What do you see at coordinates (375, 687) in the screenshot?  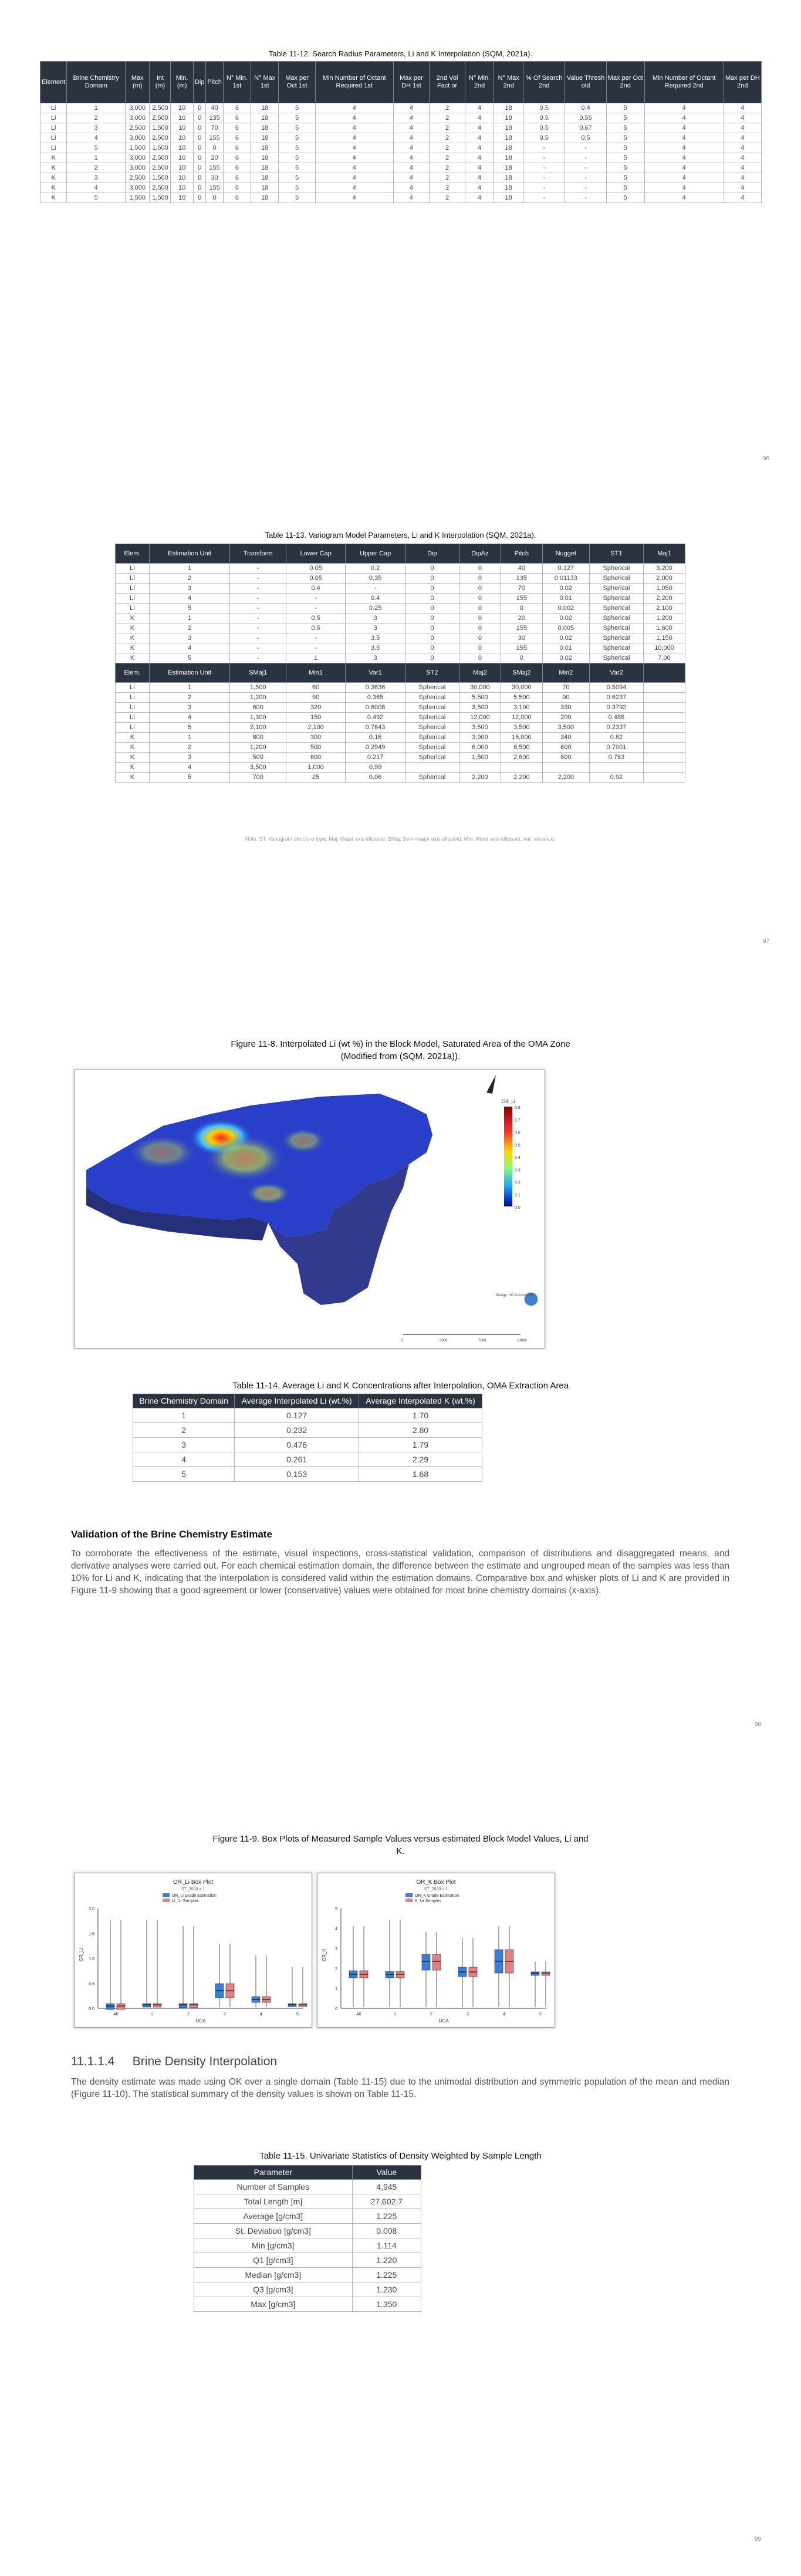 I see `table-cell: 0.3636` at bounding box center [375, 687].